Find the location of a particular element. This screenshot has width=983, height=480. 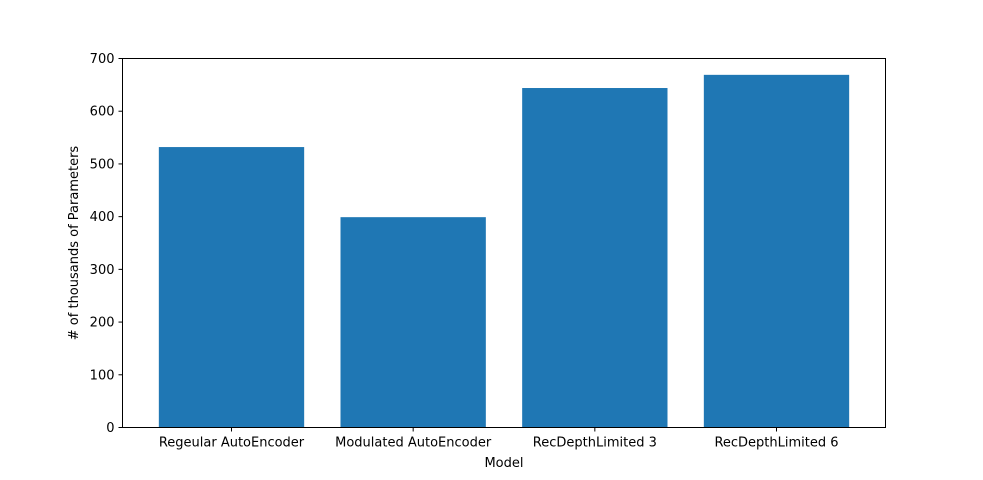

y-tick-label-5: 500 is located at coordinates (102, 164).